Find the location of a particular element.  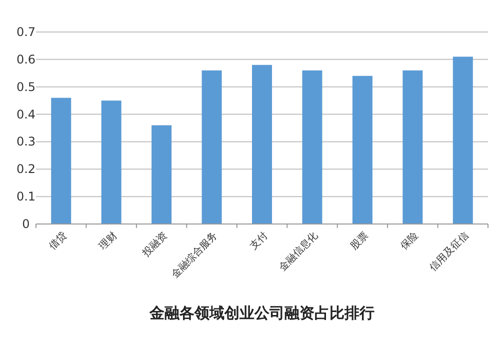

x-tick-label: 投融资 is located at coordinates (154, 245).